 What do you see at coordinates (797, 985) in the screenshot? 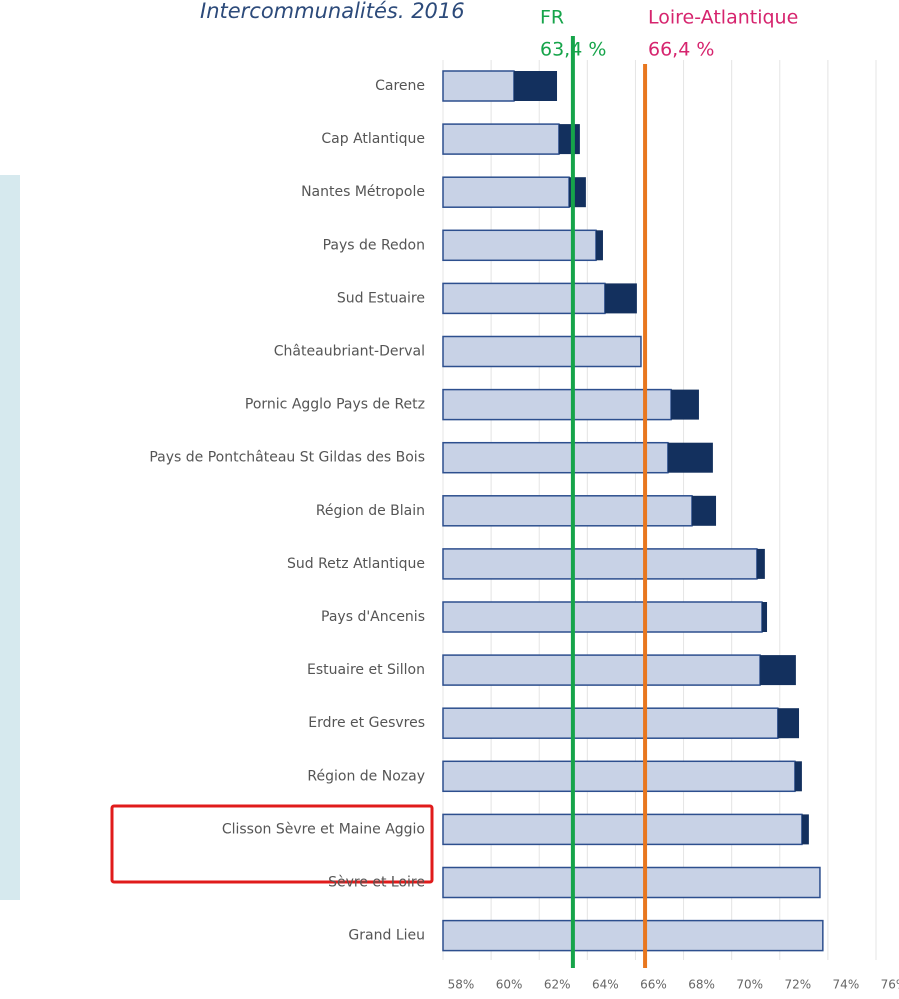
I see `x-tick-label: 72%` at bounding box center [797, 985].